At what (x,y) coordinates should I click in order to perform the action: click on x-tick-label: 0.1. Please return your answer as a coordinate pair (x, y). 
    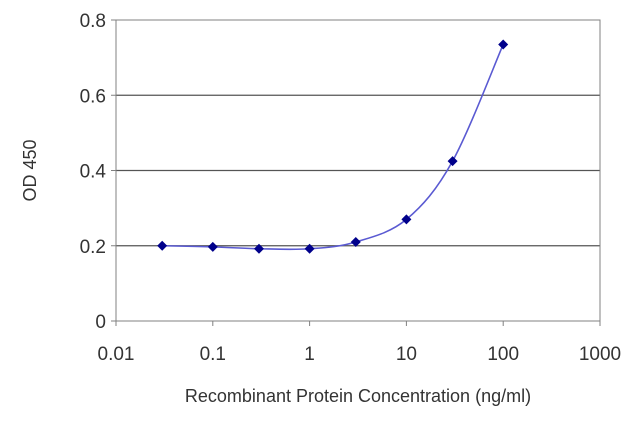
    Looking at the image, I should click on (213, 354).